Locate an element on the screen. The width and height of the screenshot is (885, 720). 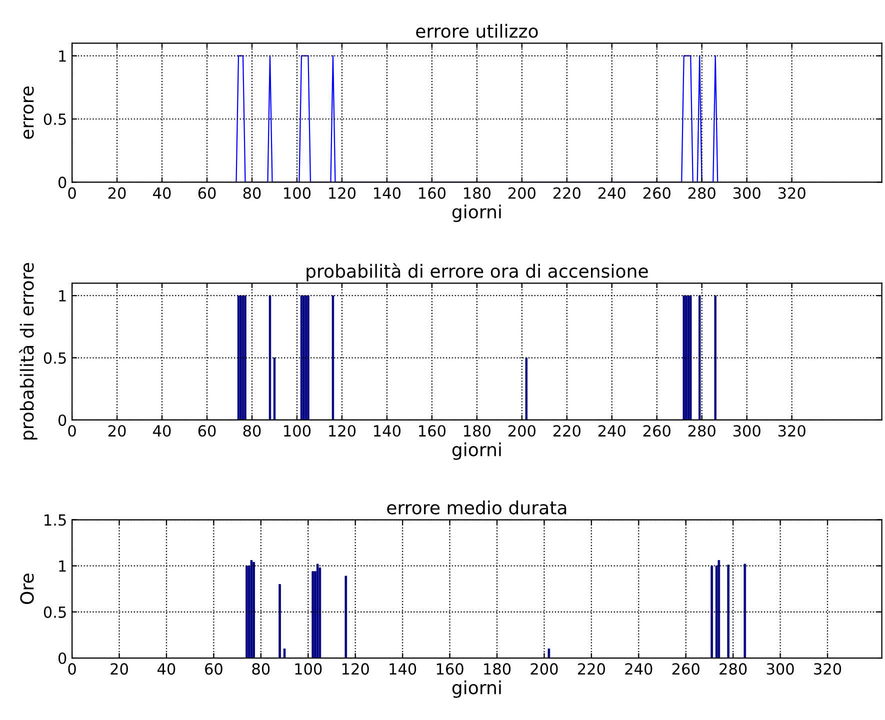
chart-title: probabilità di errore ora di accensione is located at coordinates (477, 272).